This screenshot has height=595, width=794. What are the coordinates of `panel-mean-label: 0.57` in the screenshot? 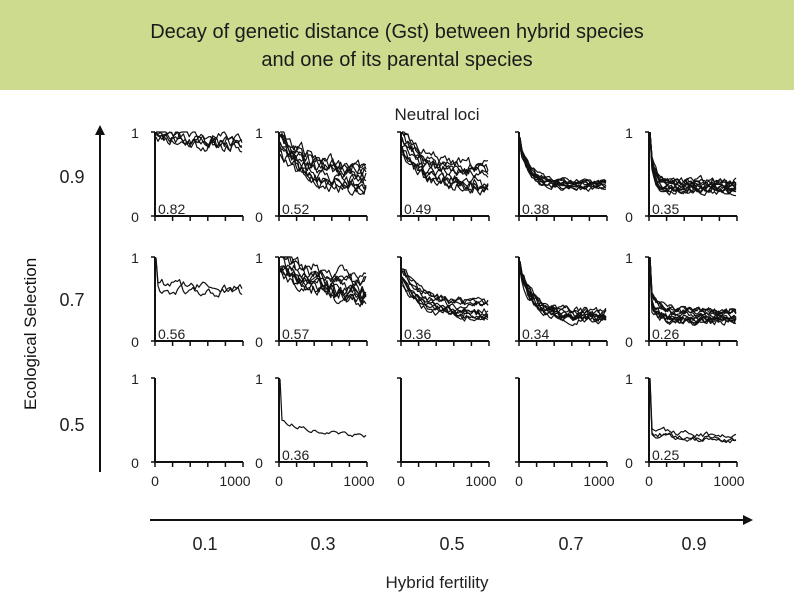 It's located at (295, 334).